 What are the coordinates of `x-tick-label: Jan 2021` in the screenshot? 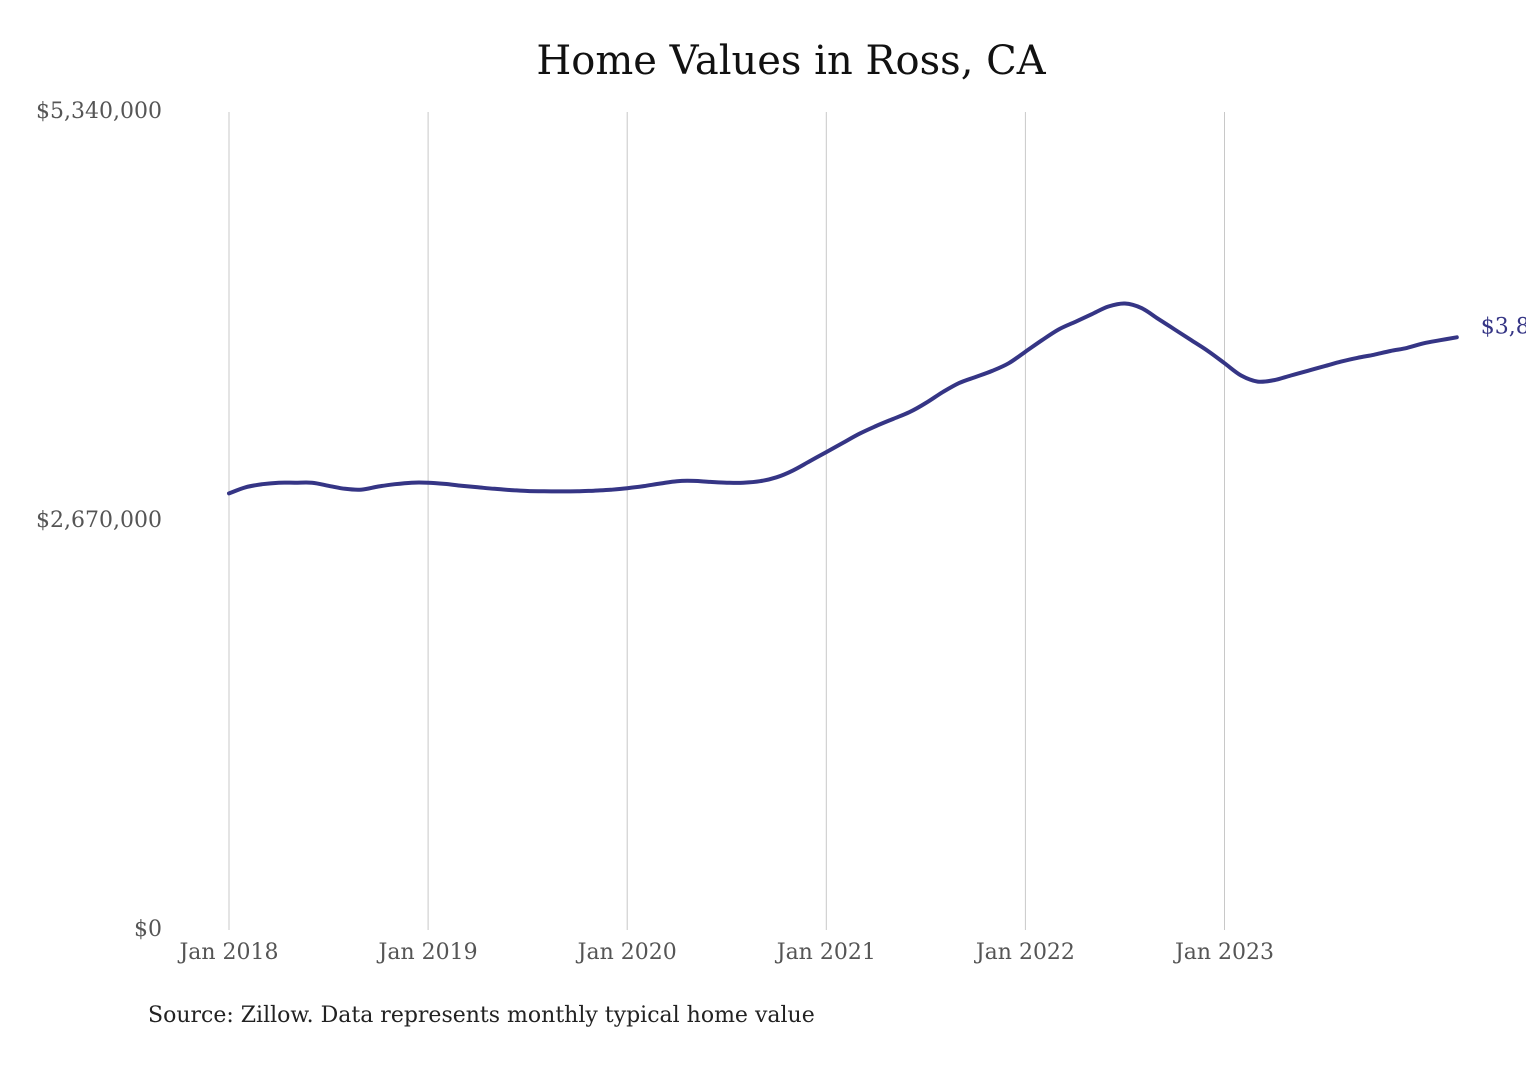 It's located at (825, 952).